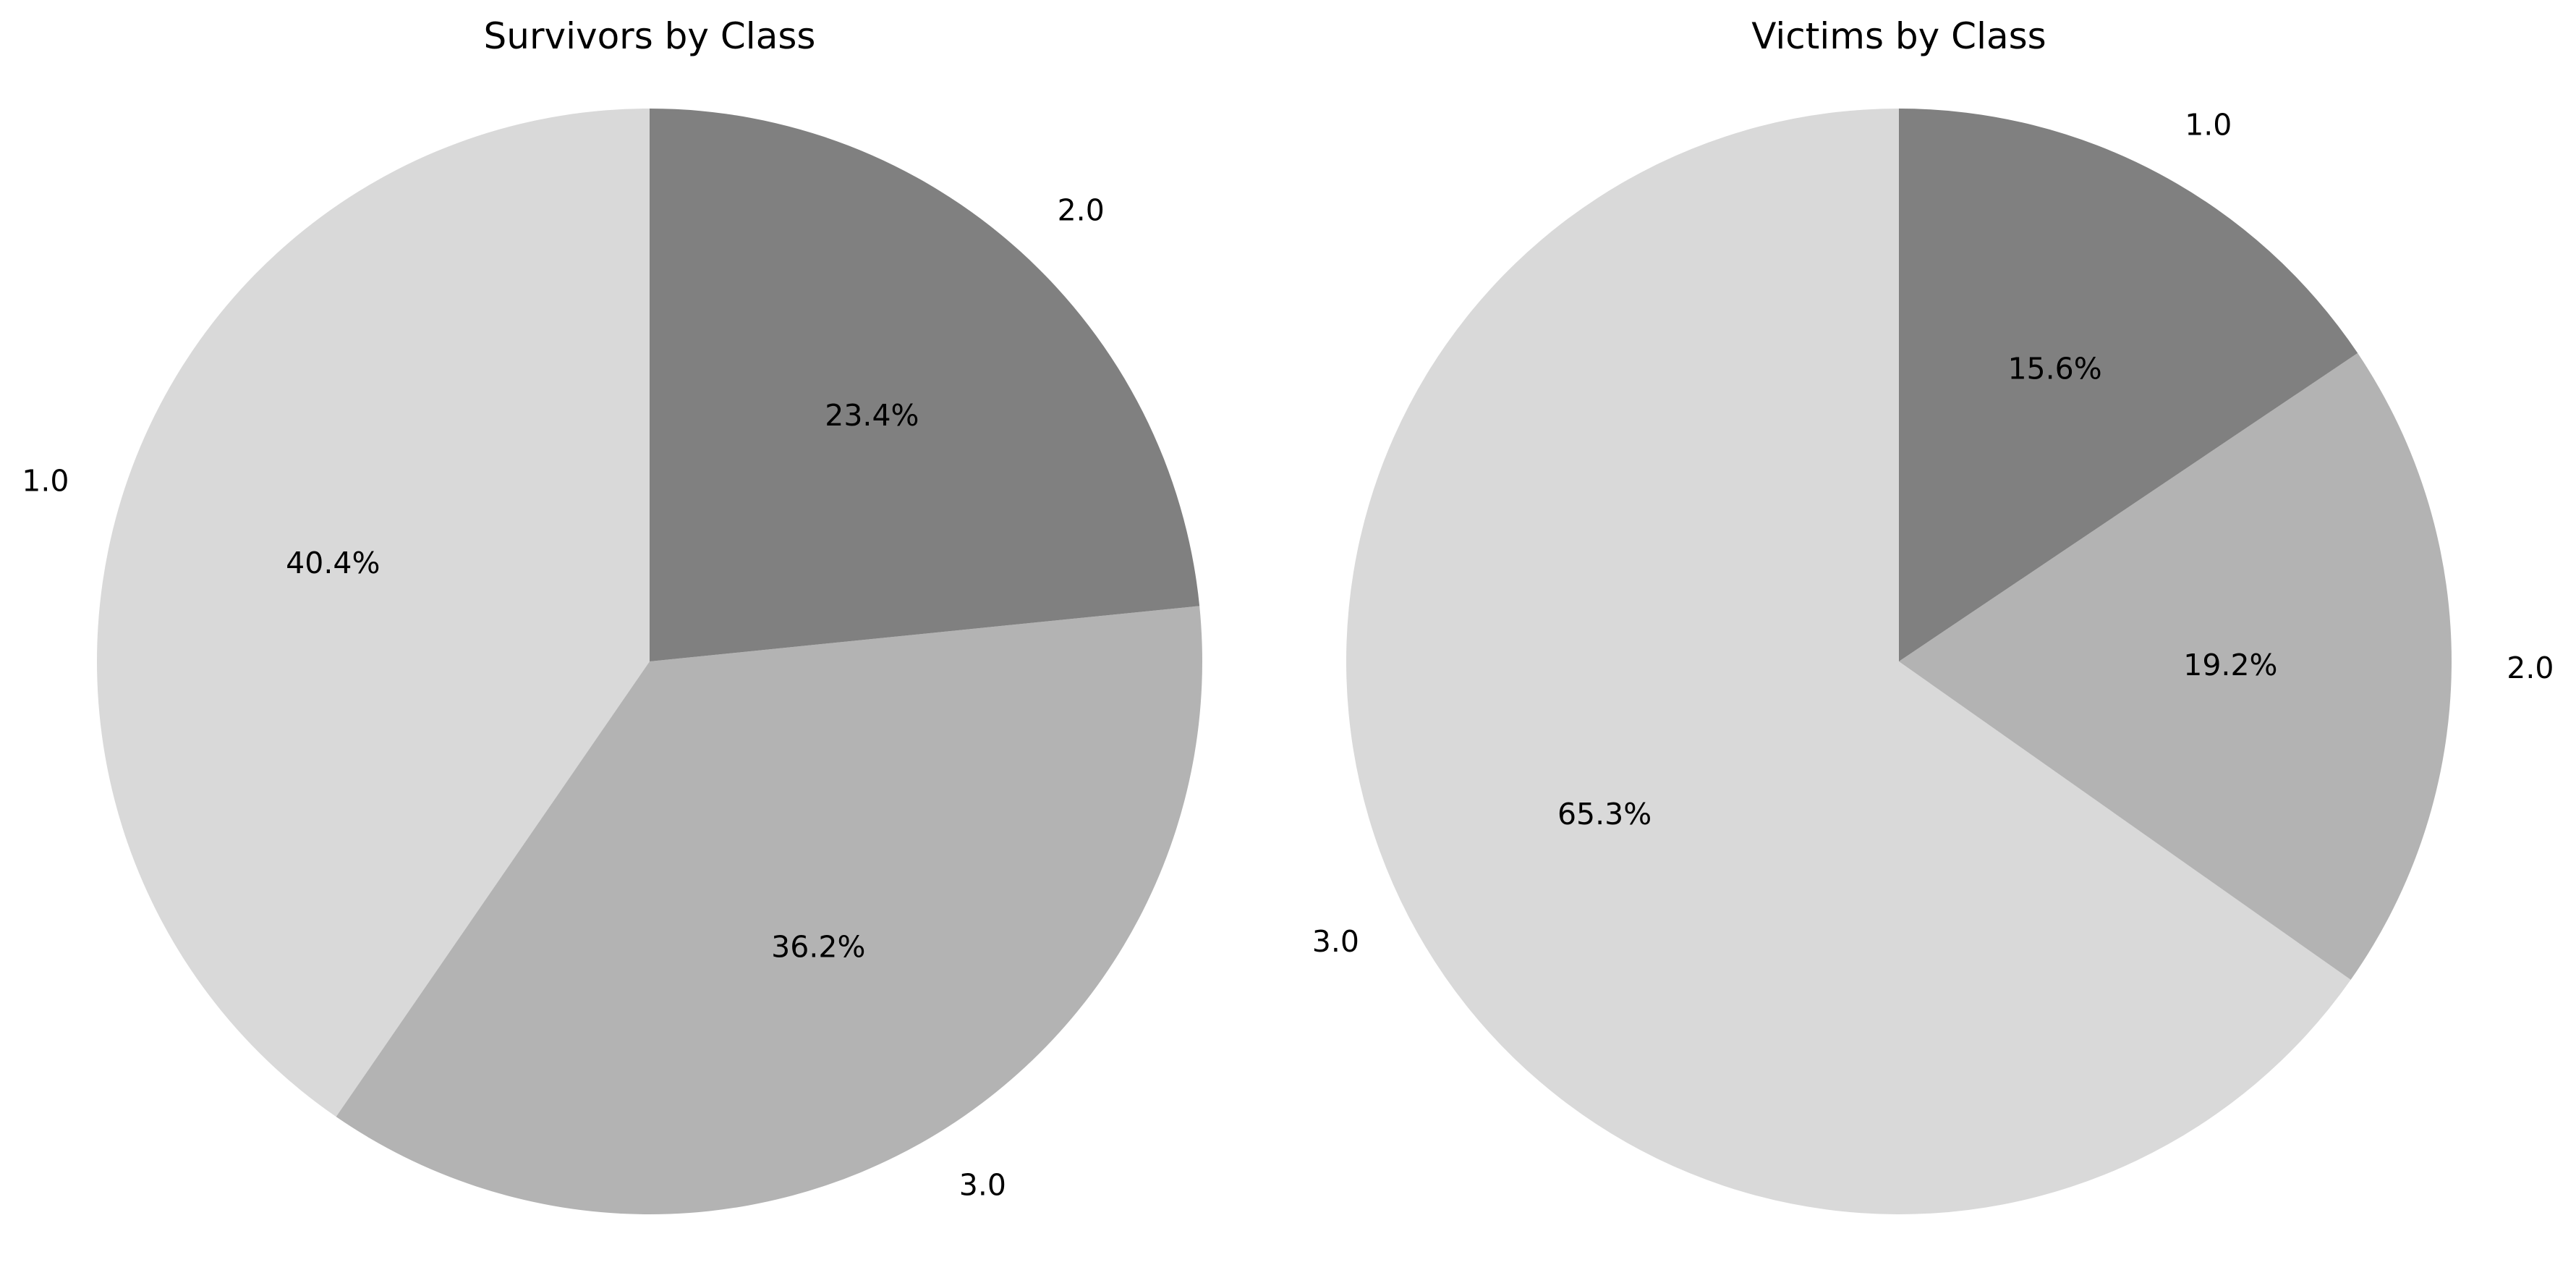  Describe the element at coordinates (2530, 668) in the screenshot. I see `victims-class-label-1: 2.0` at that location.